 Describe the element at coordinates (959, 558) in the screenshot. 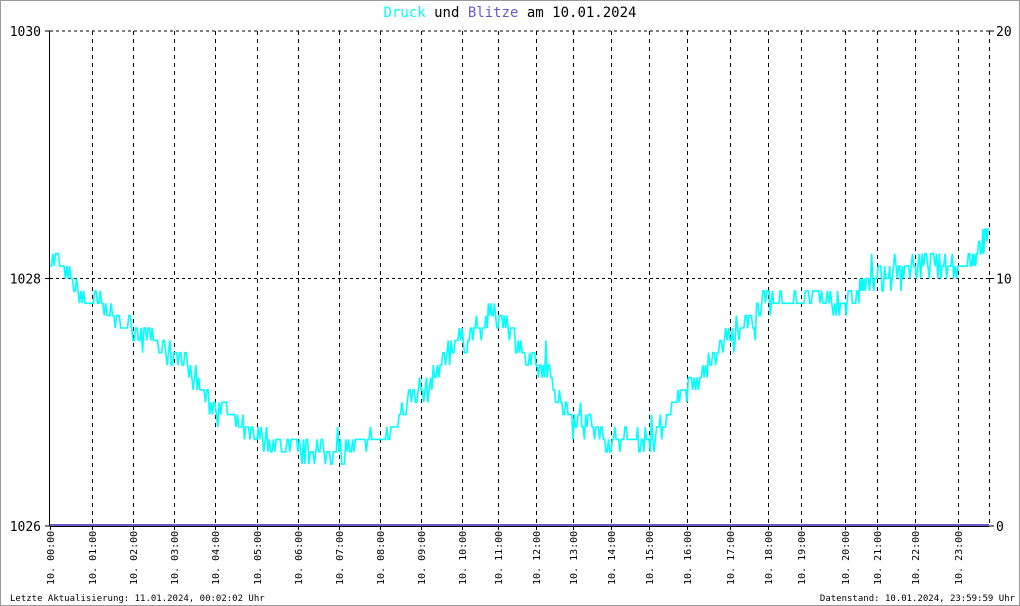

I see `x-tick-label: 10. 23:00` at that location.